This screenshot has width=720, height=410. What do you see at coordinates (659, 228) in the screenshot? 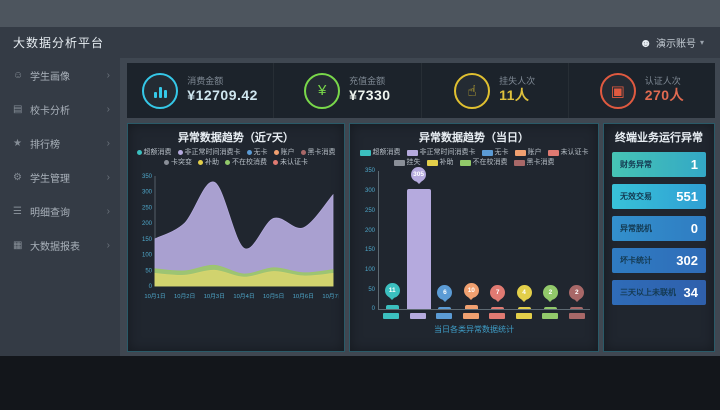
I see `terminal-row-异常脱机: 异常脱机 0` at bounding box center [659, 228].